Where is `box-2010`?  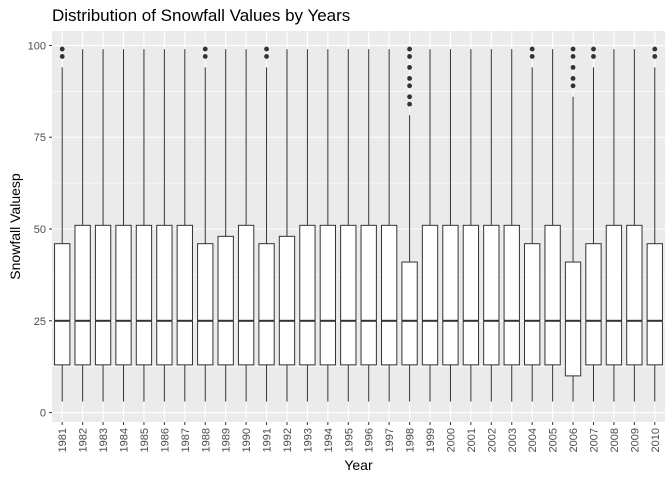 box-2010 is located at coordinates (654, 224).